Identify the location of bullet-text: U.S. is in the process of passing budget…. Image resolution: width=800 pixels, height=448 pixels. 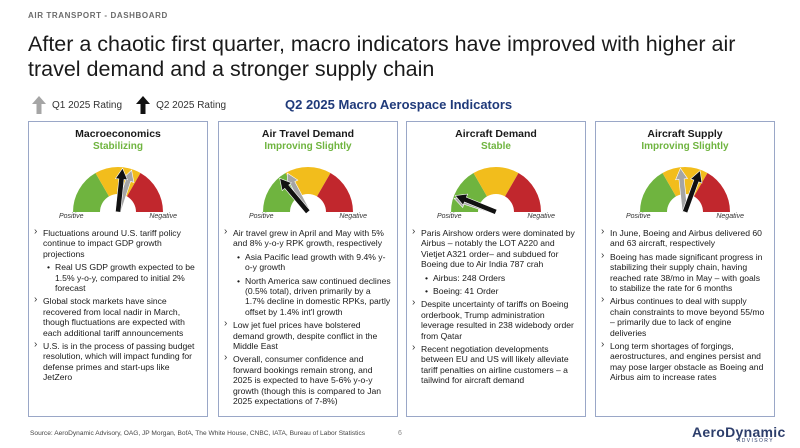
(119, 362).